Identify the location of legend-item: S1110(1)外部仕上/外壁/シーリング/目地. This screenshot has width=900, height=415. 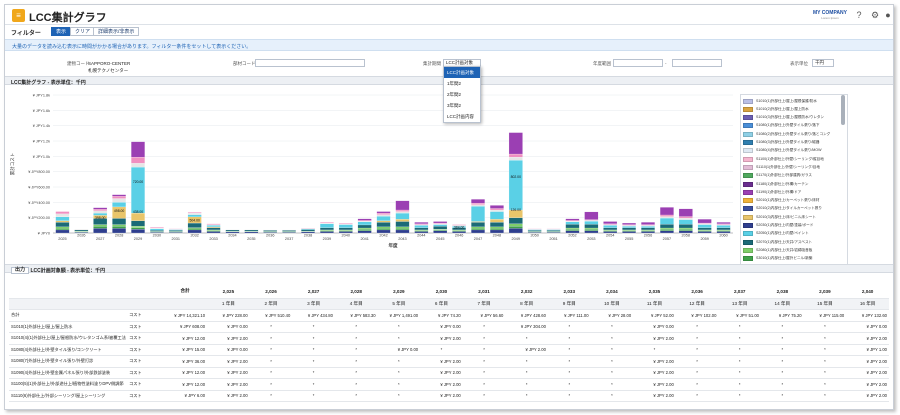
(793, 167).